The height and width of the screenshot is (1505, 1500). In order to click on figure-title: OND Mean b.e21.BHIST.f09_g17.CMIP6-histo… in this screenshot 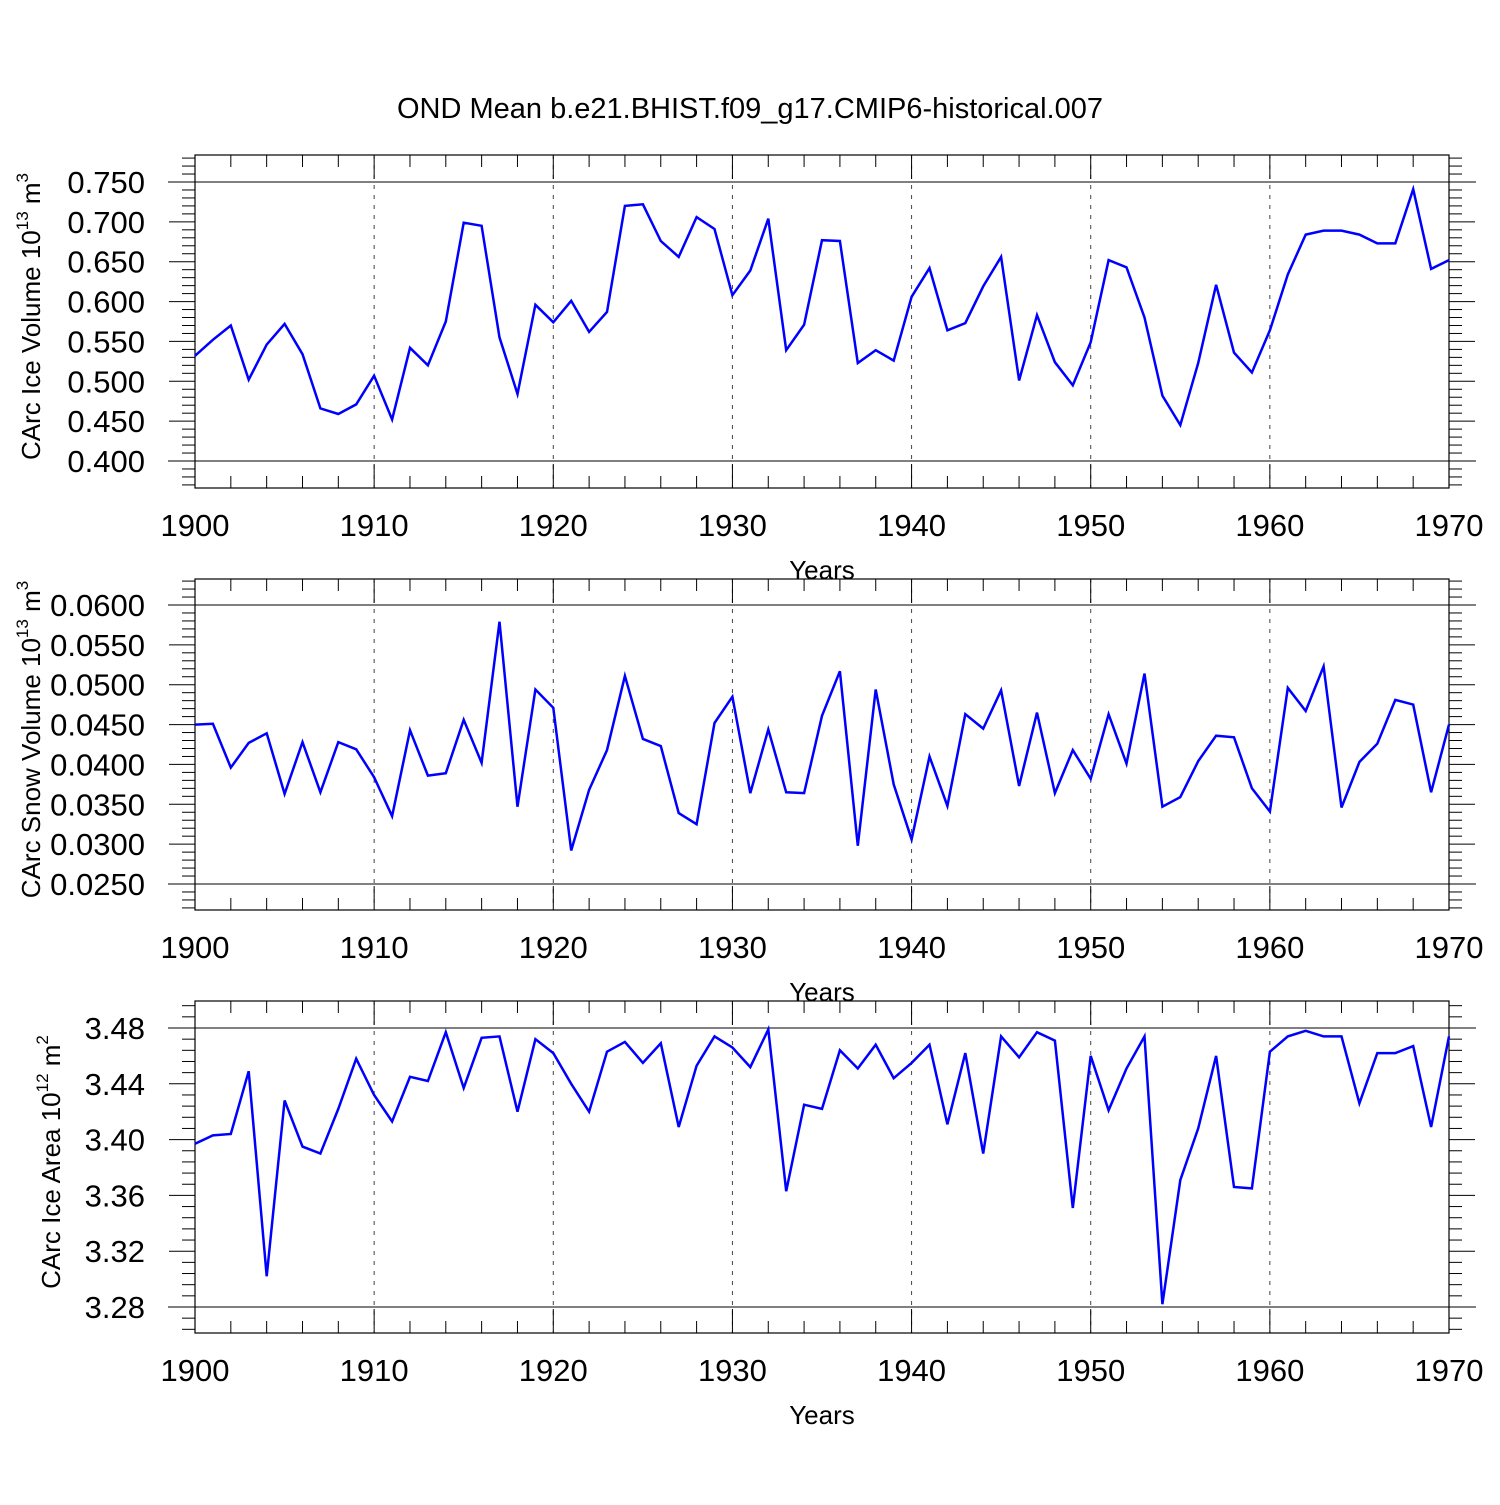, I will do `click(750, 109)`.